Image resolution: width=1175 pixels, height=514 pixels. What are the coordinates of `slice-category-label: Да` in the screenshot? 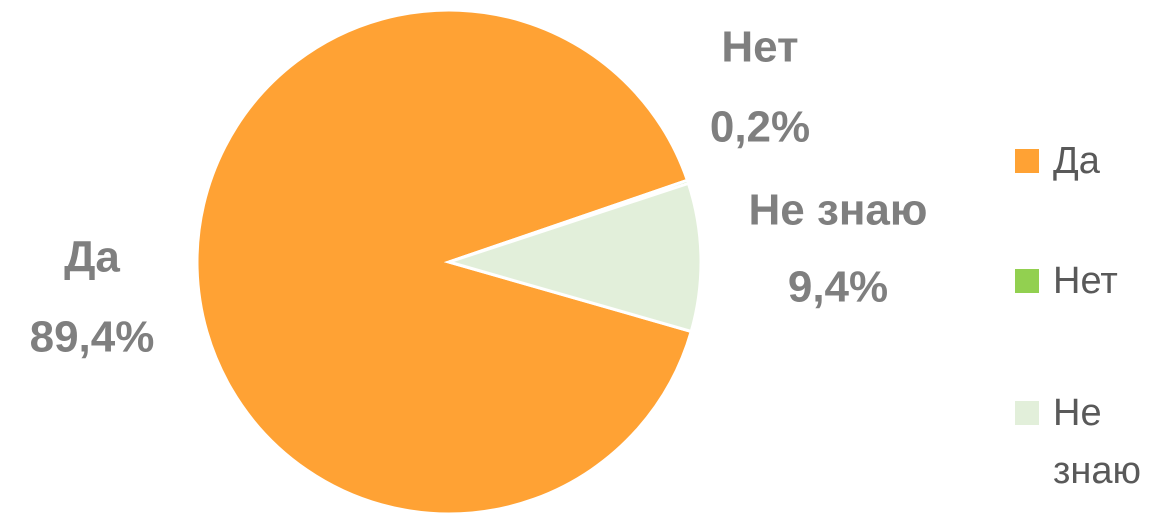 It's located at (92, 257).